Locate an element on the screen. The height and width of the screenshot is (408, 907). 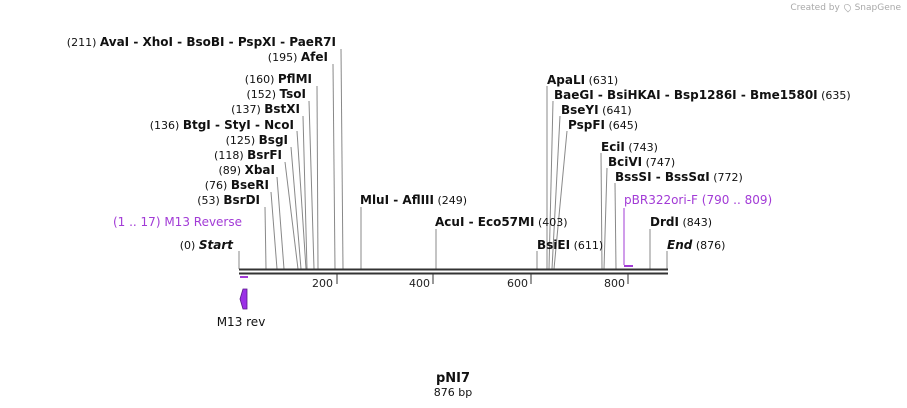
connector-bseyi is located at coordinates (556, 192).